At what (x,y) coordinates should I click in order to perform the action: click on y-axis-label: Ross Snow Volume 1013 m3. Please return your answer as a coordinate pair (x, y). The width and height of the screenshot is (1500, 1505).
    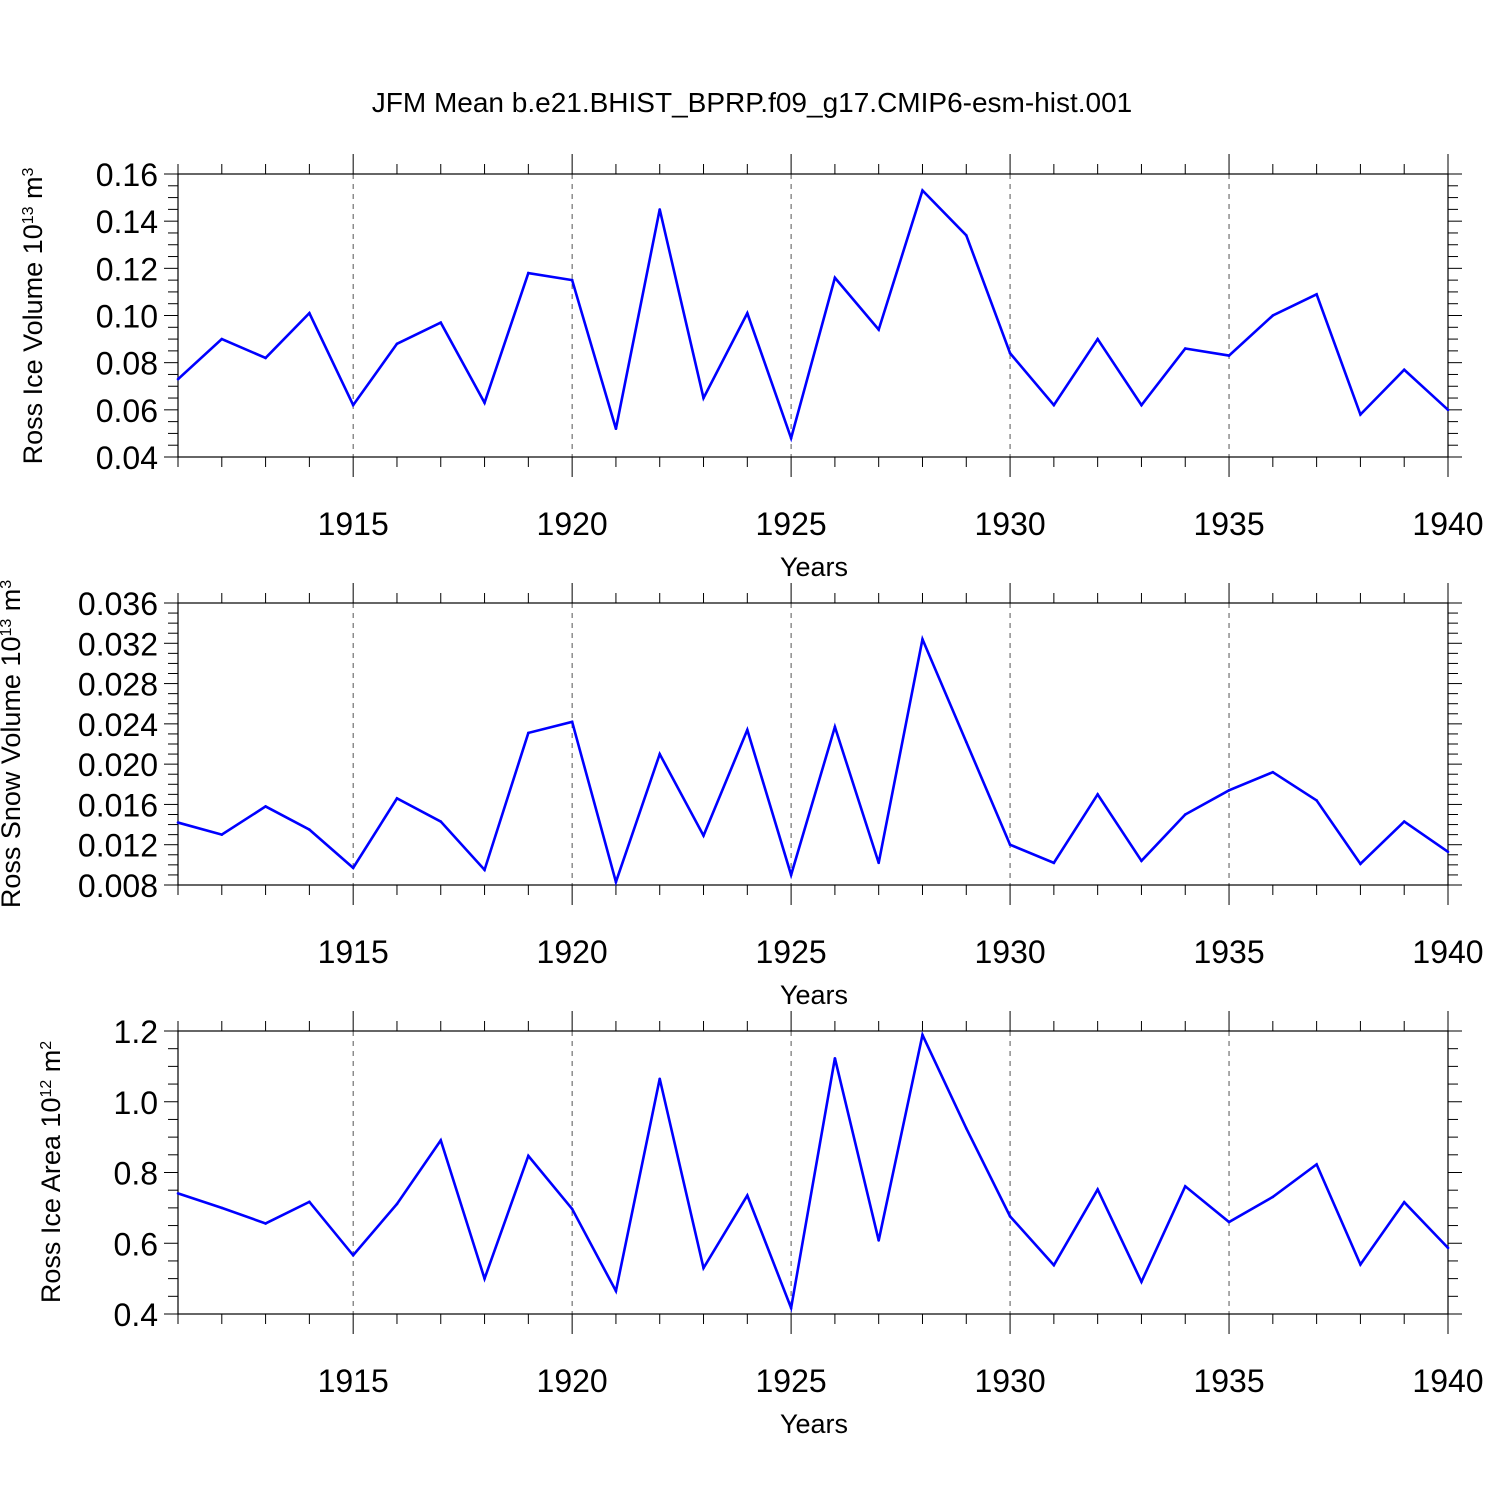
    Looking at the image, I should click on (13, 744).